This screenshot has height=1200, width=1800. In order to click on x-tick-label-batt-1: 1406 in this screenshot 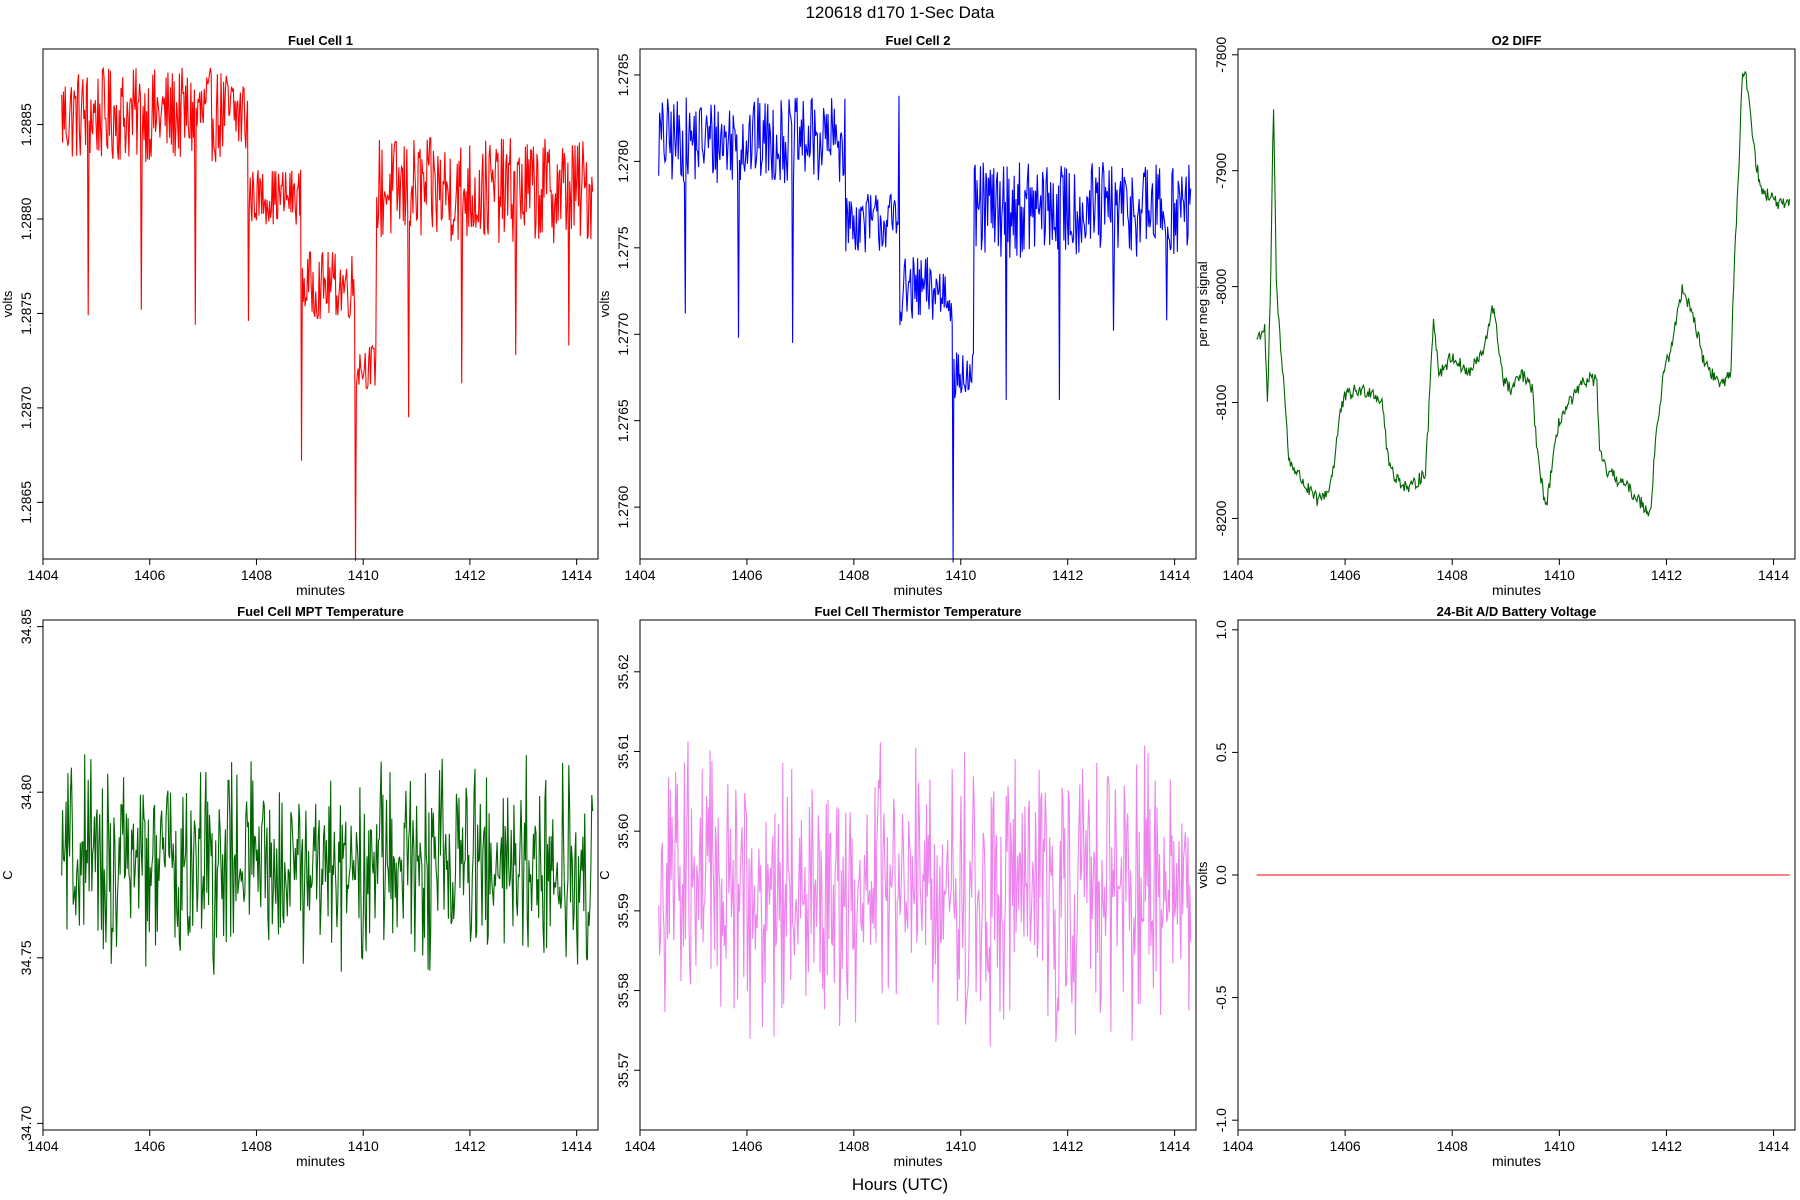, I will do `click(1345, 1146)`.